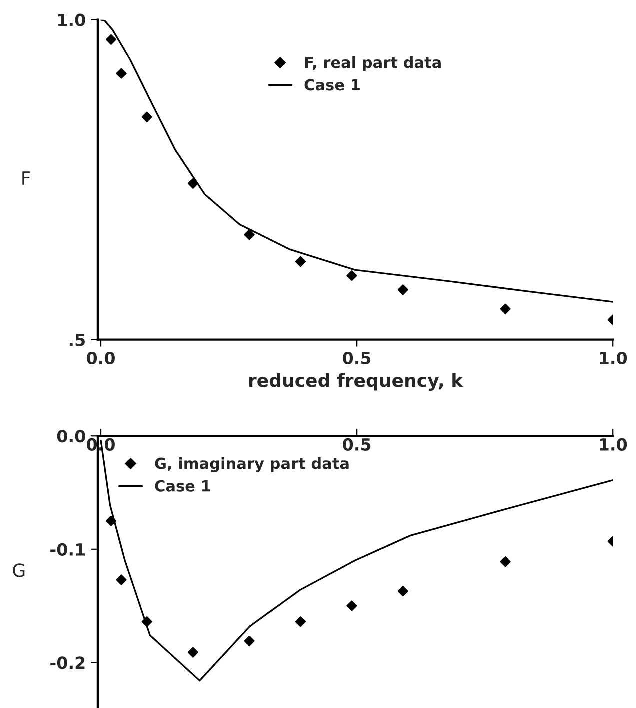 This screenshot has width=636, height=708. I want to click on y-axis-title: F, so click(26, 178).